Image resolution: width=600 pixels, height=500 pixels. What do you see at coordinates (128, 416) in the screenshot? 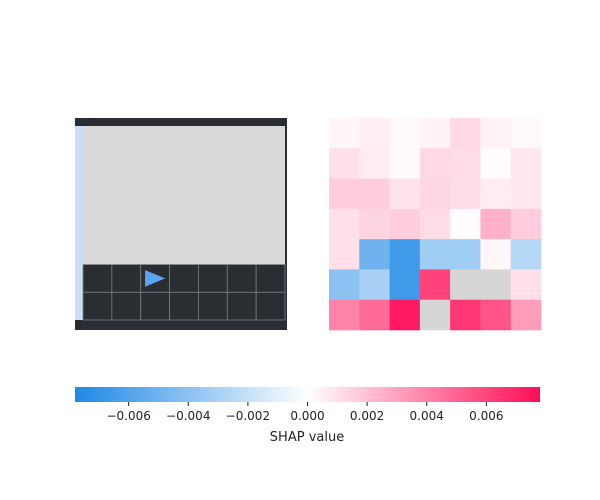
I see `colorbar-tick-label: −0.006` at bounding box center [128, 416].